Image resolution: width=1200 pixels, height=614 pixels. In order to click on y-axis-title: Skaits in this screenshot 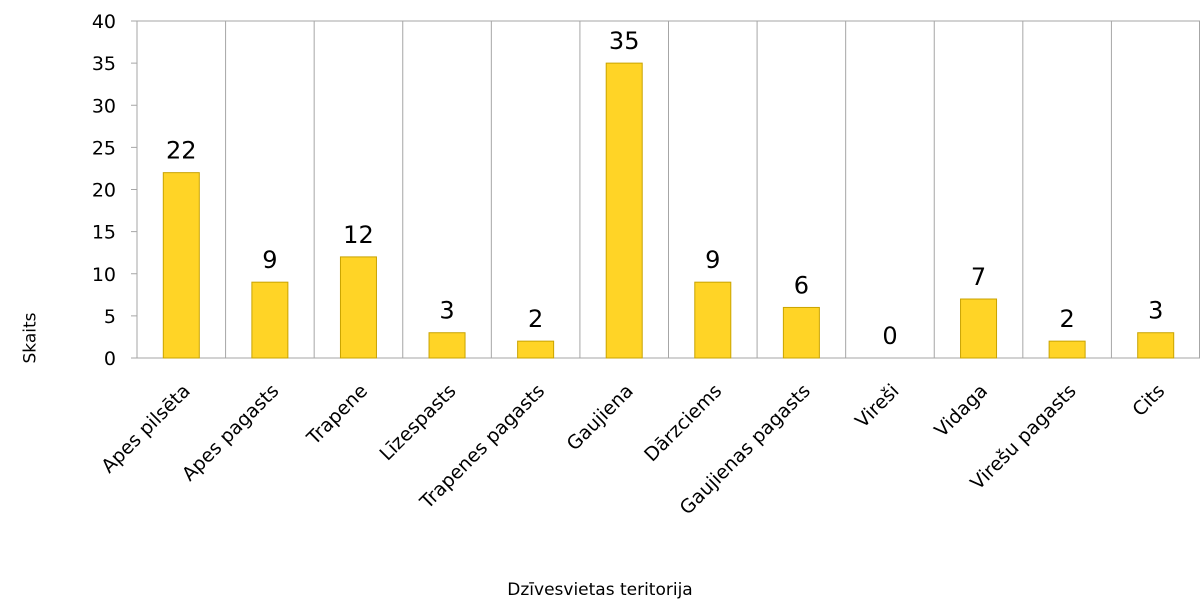, I will do `click(30, 338)`.